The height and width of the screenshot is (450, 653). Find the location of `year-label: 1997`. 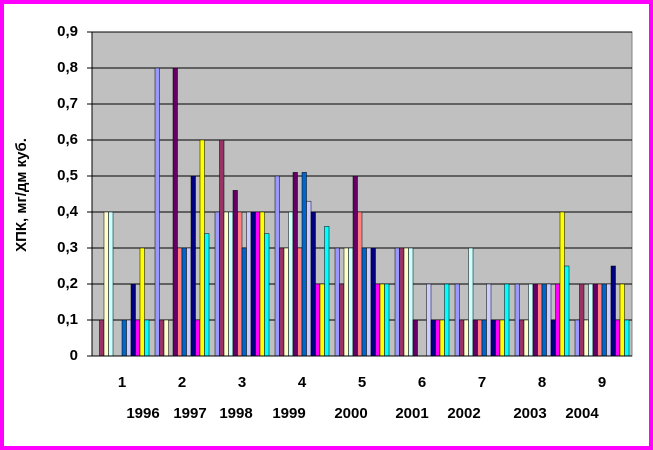

year-label: 1997 is located at coordinates (189, 413).